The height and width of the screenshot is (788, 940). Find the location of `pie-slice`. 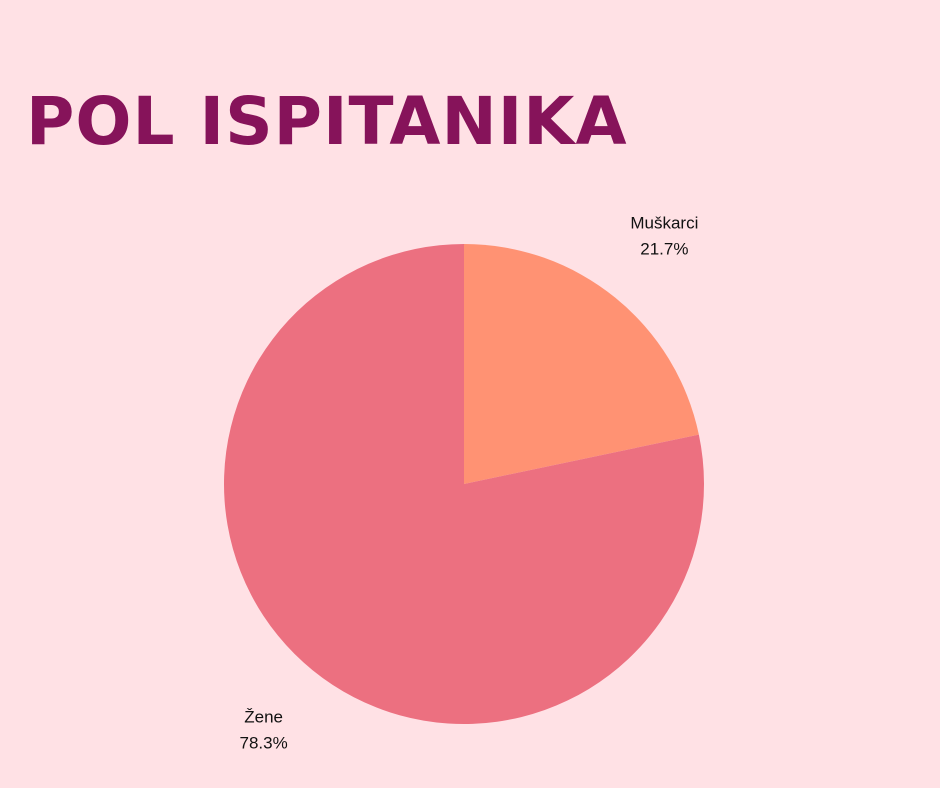

pie-slice is located at coordinates (581, 364).